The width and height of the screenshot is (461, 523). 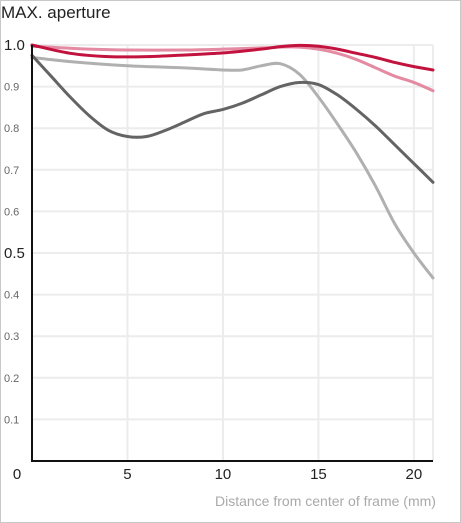 I want to click on y-tick-label-0.6: 0.6, so click(x=11, y=212).